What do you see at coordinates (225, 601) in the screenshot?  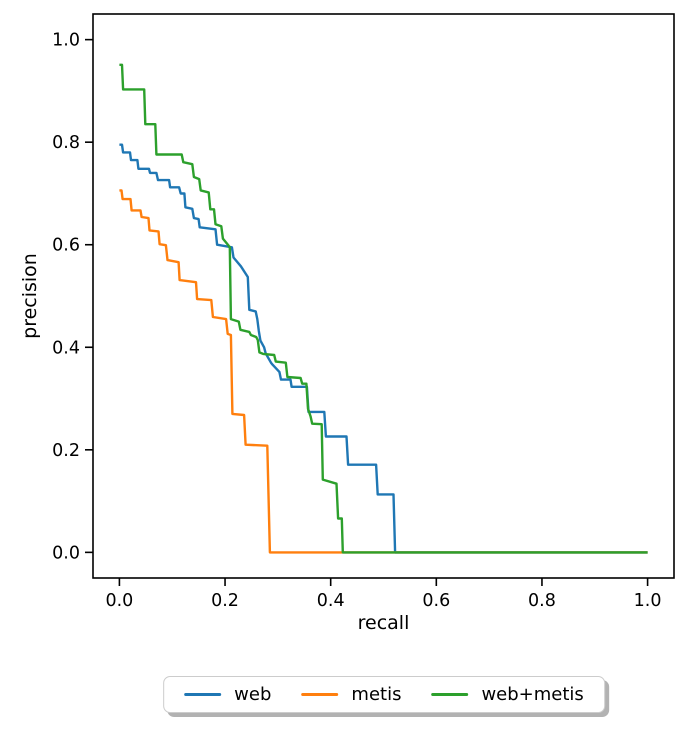 I see `x-tick-label: 0.2` at bounding box center [225, 601].